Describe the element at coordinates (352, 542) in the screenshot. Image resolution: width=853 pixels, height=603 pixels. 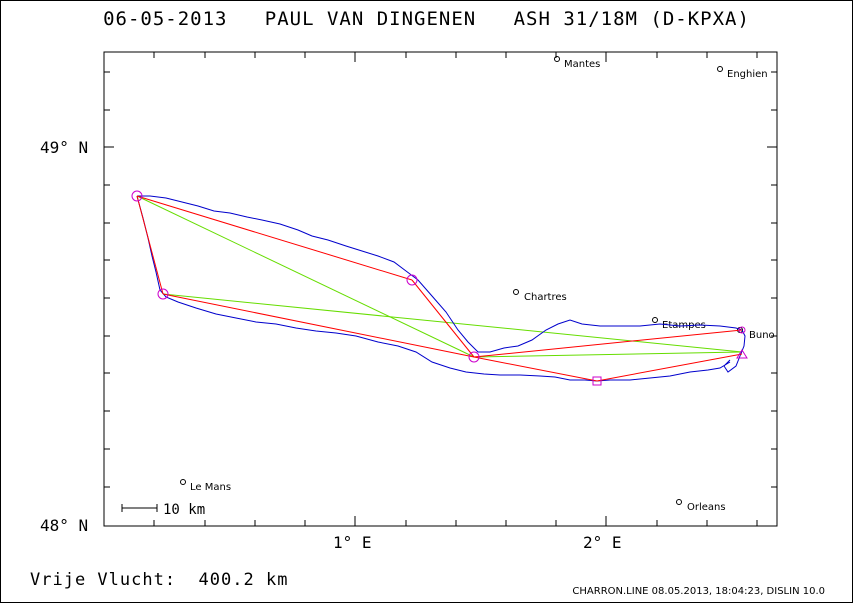
I see `lon-label-1: 1° E` at that location.